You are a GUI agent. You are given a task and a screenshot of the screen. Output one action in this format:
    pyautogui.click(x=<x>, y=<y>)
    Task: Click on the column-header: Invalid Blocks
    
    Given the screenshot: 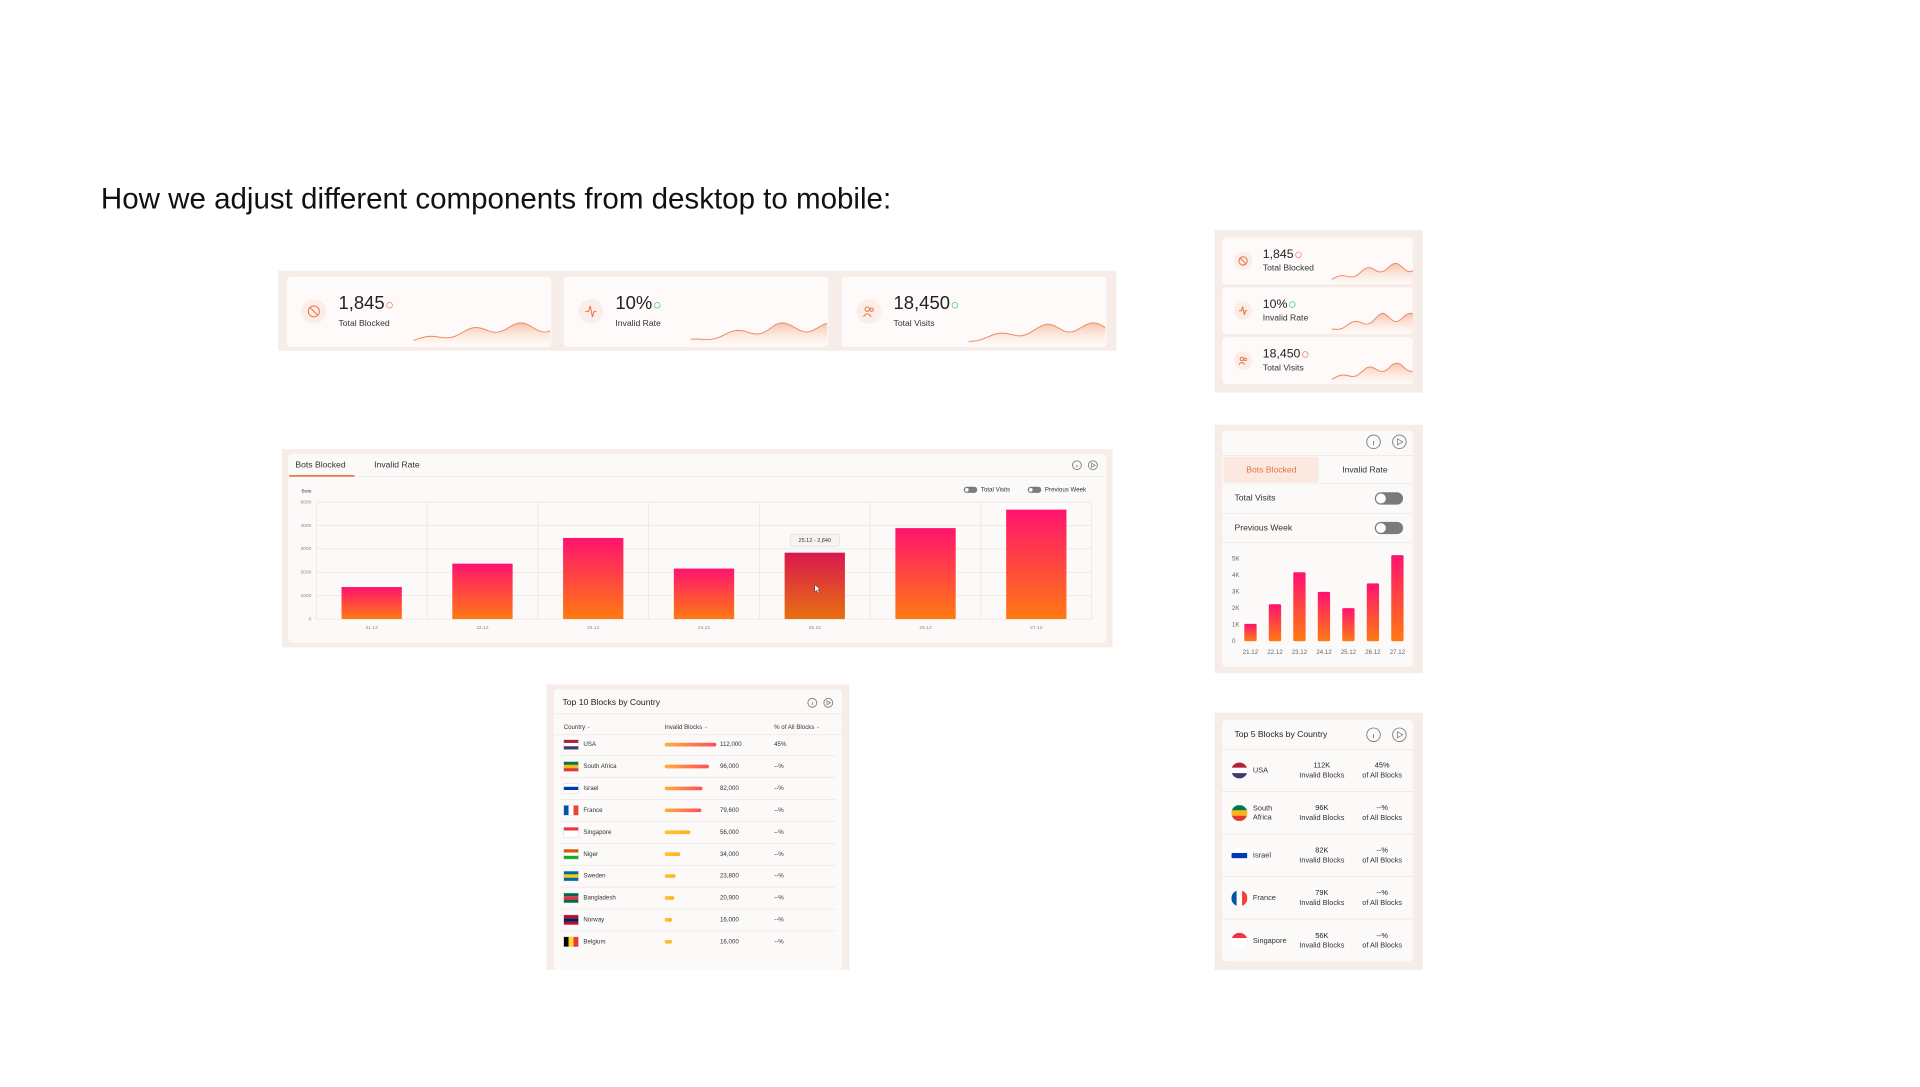 What is the action you would take?
    pyautogui.click(x=684, y=727)
    